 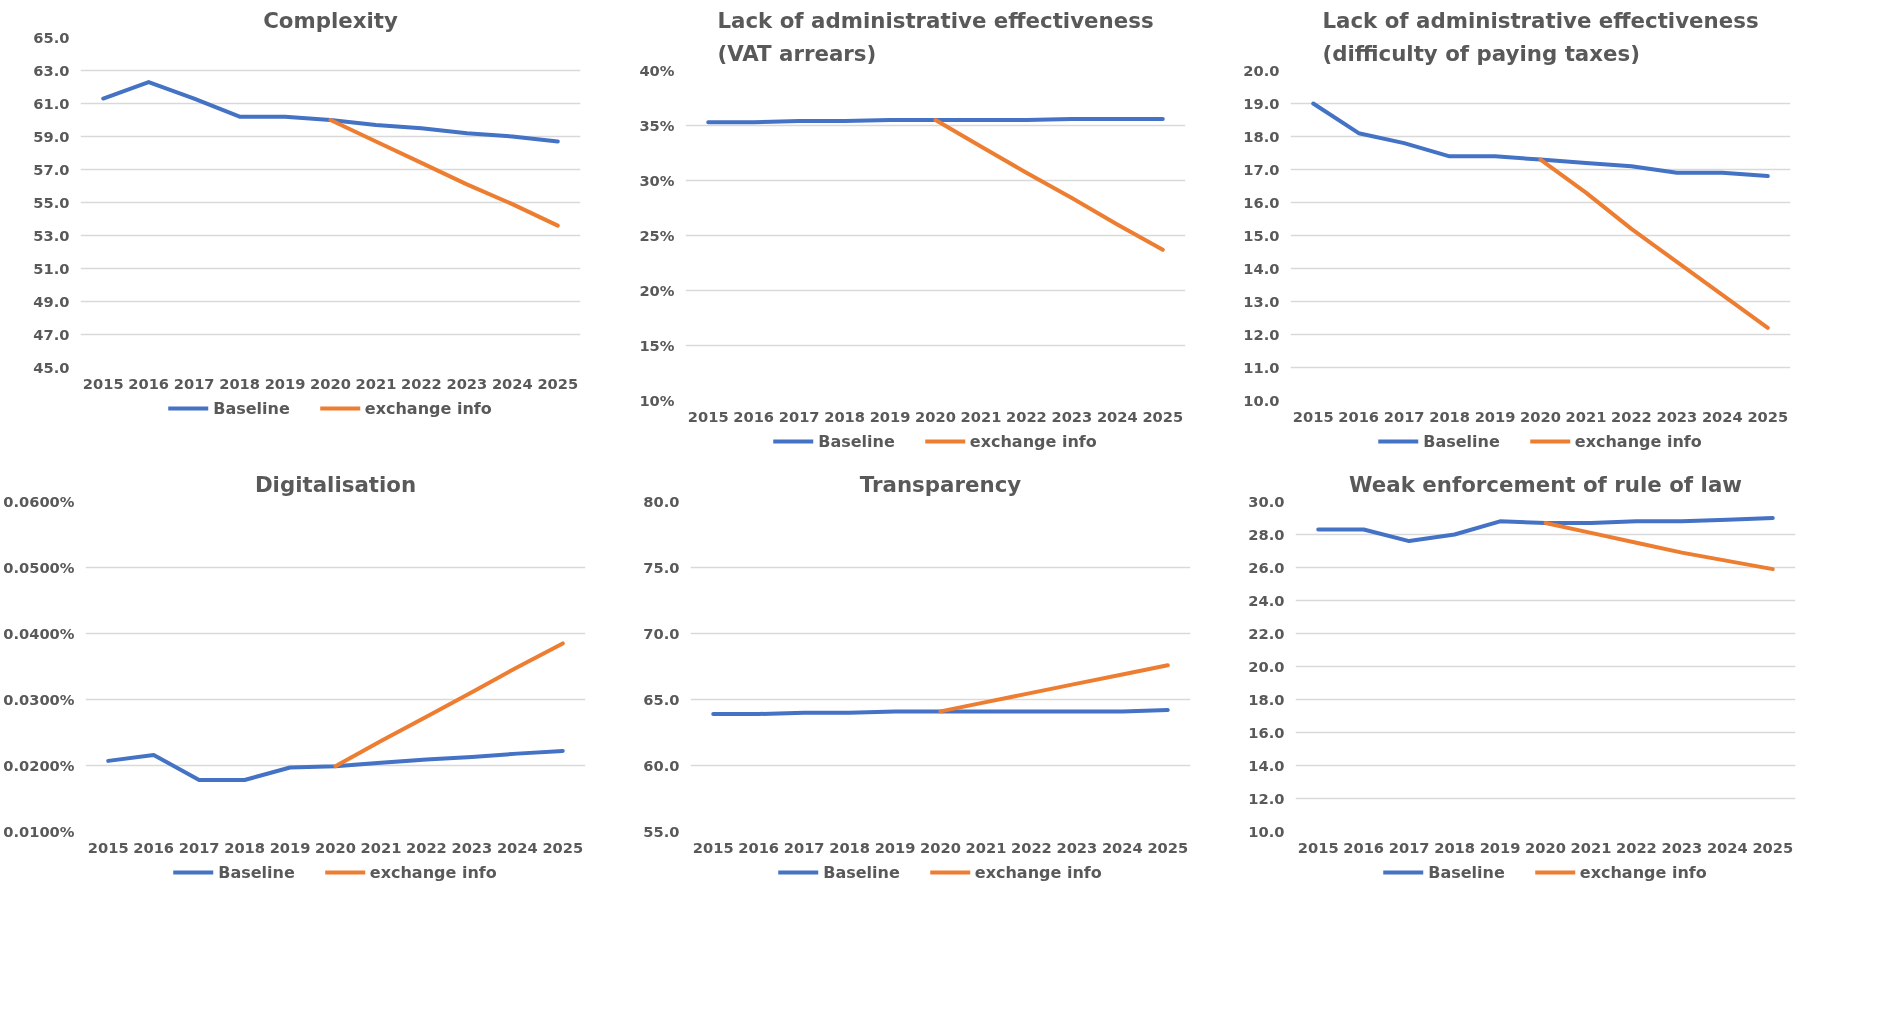 I want to click on y-tick-label: 47.0, so click(x=51, y=334).